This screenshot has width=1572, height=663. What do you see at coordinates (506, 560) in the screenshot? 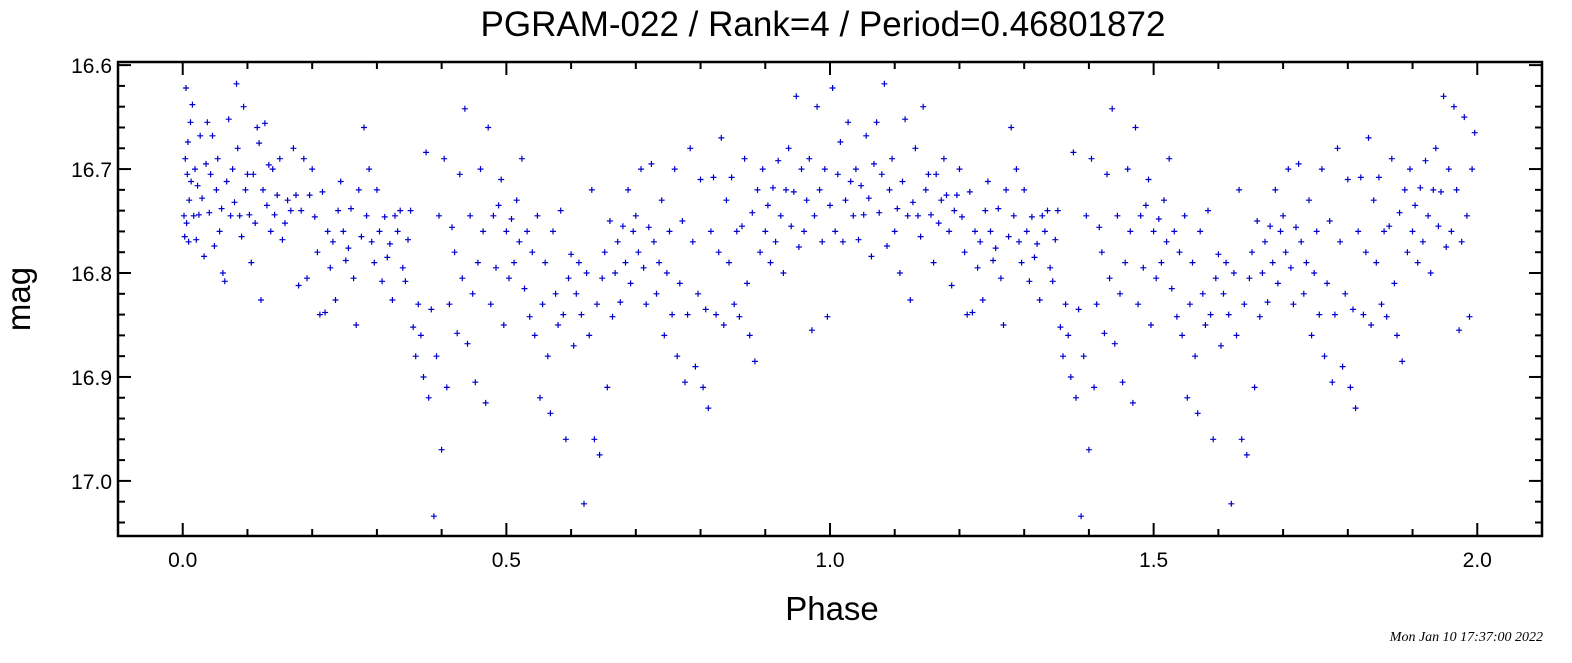
I see `x-tick-label: 0.5` at bounding box center [506, 560].